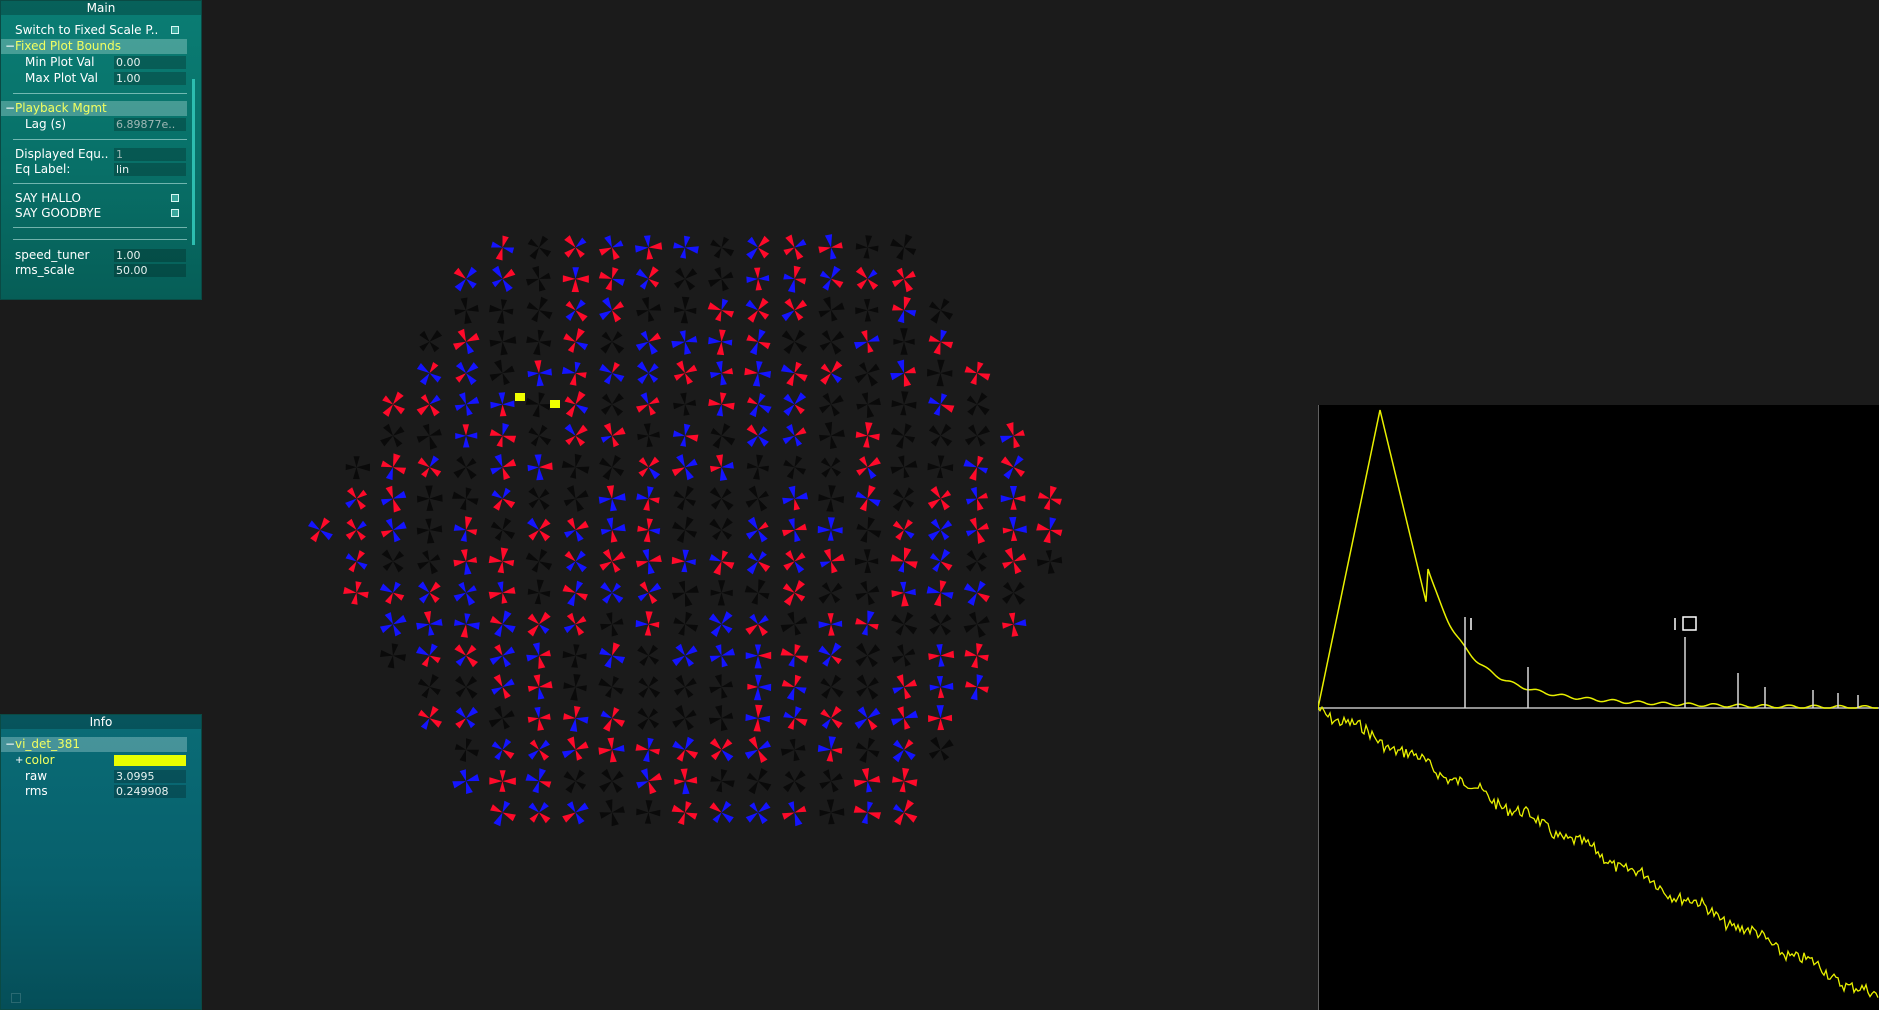 This screenshot has width=1879, height=1010. Describe the element at coordinates (94, 198) in the screenshot. I see `say-hallo-row: SAY HALLO` at that location.